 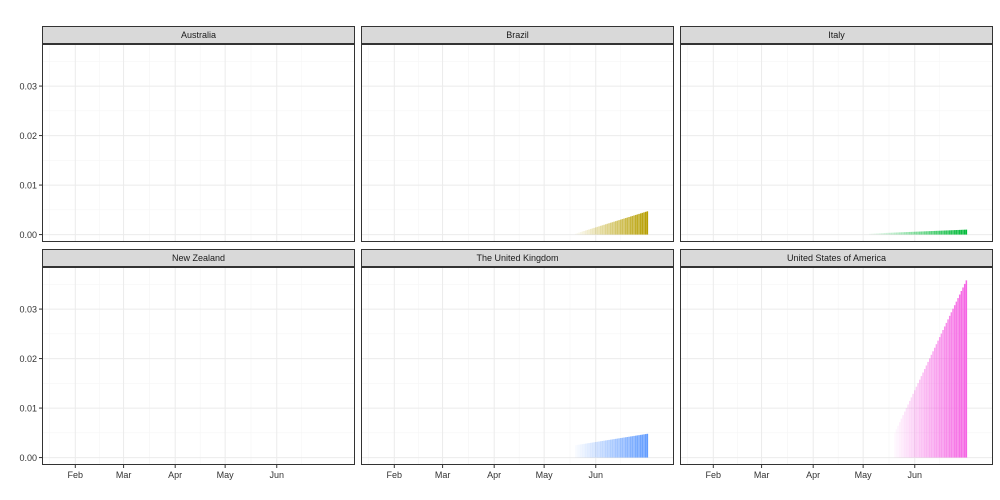 I want to click on facet-strip, so click(x=517, y=35).